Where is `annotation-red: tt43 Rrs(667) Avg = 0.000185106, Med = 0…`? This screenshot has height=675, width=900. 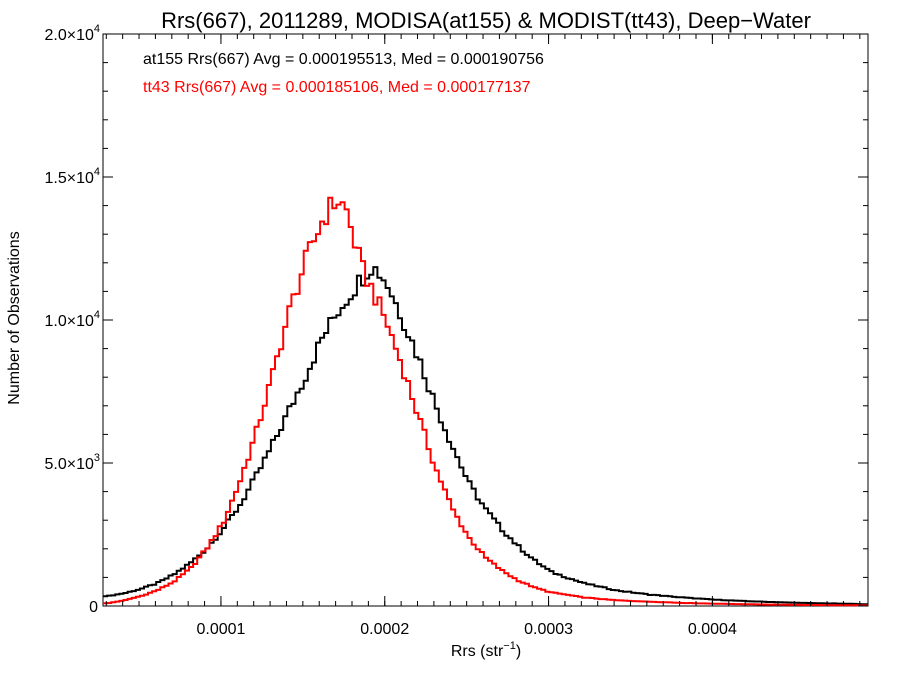 annotation-red: tt43 Rrs(667) Avg = 0.000185106, Med = 0… is located at coordinates (337, 87).